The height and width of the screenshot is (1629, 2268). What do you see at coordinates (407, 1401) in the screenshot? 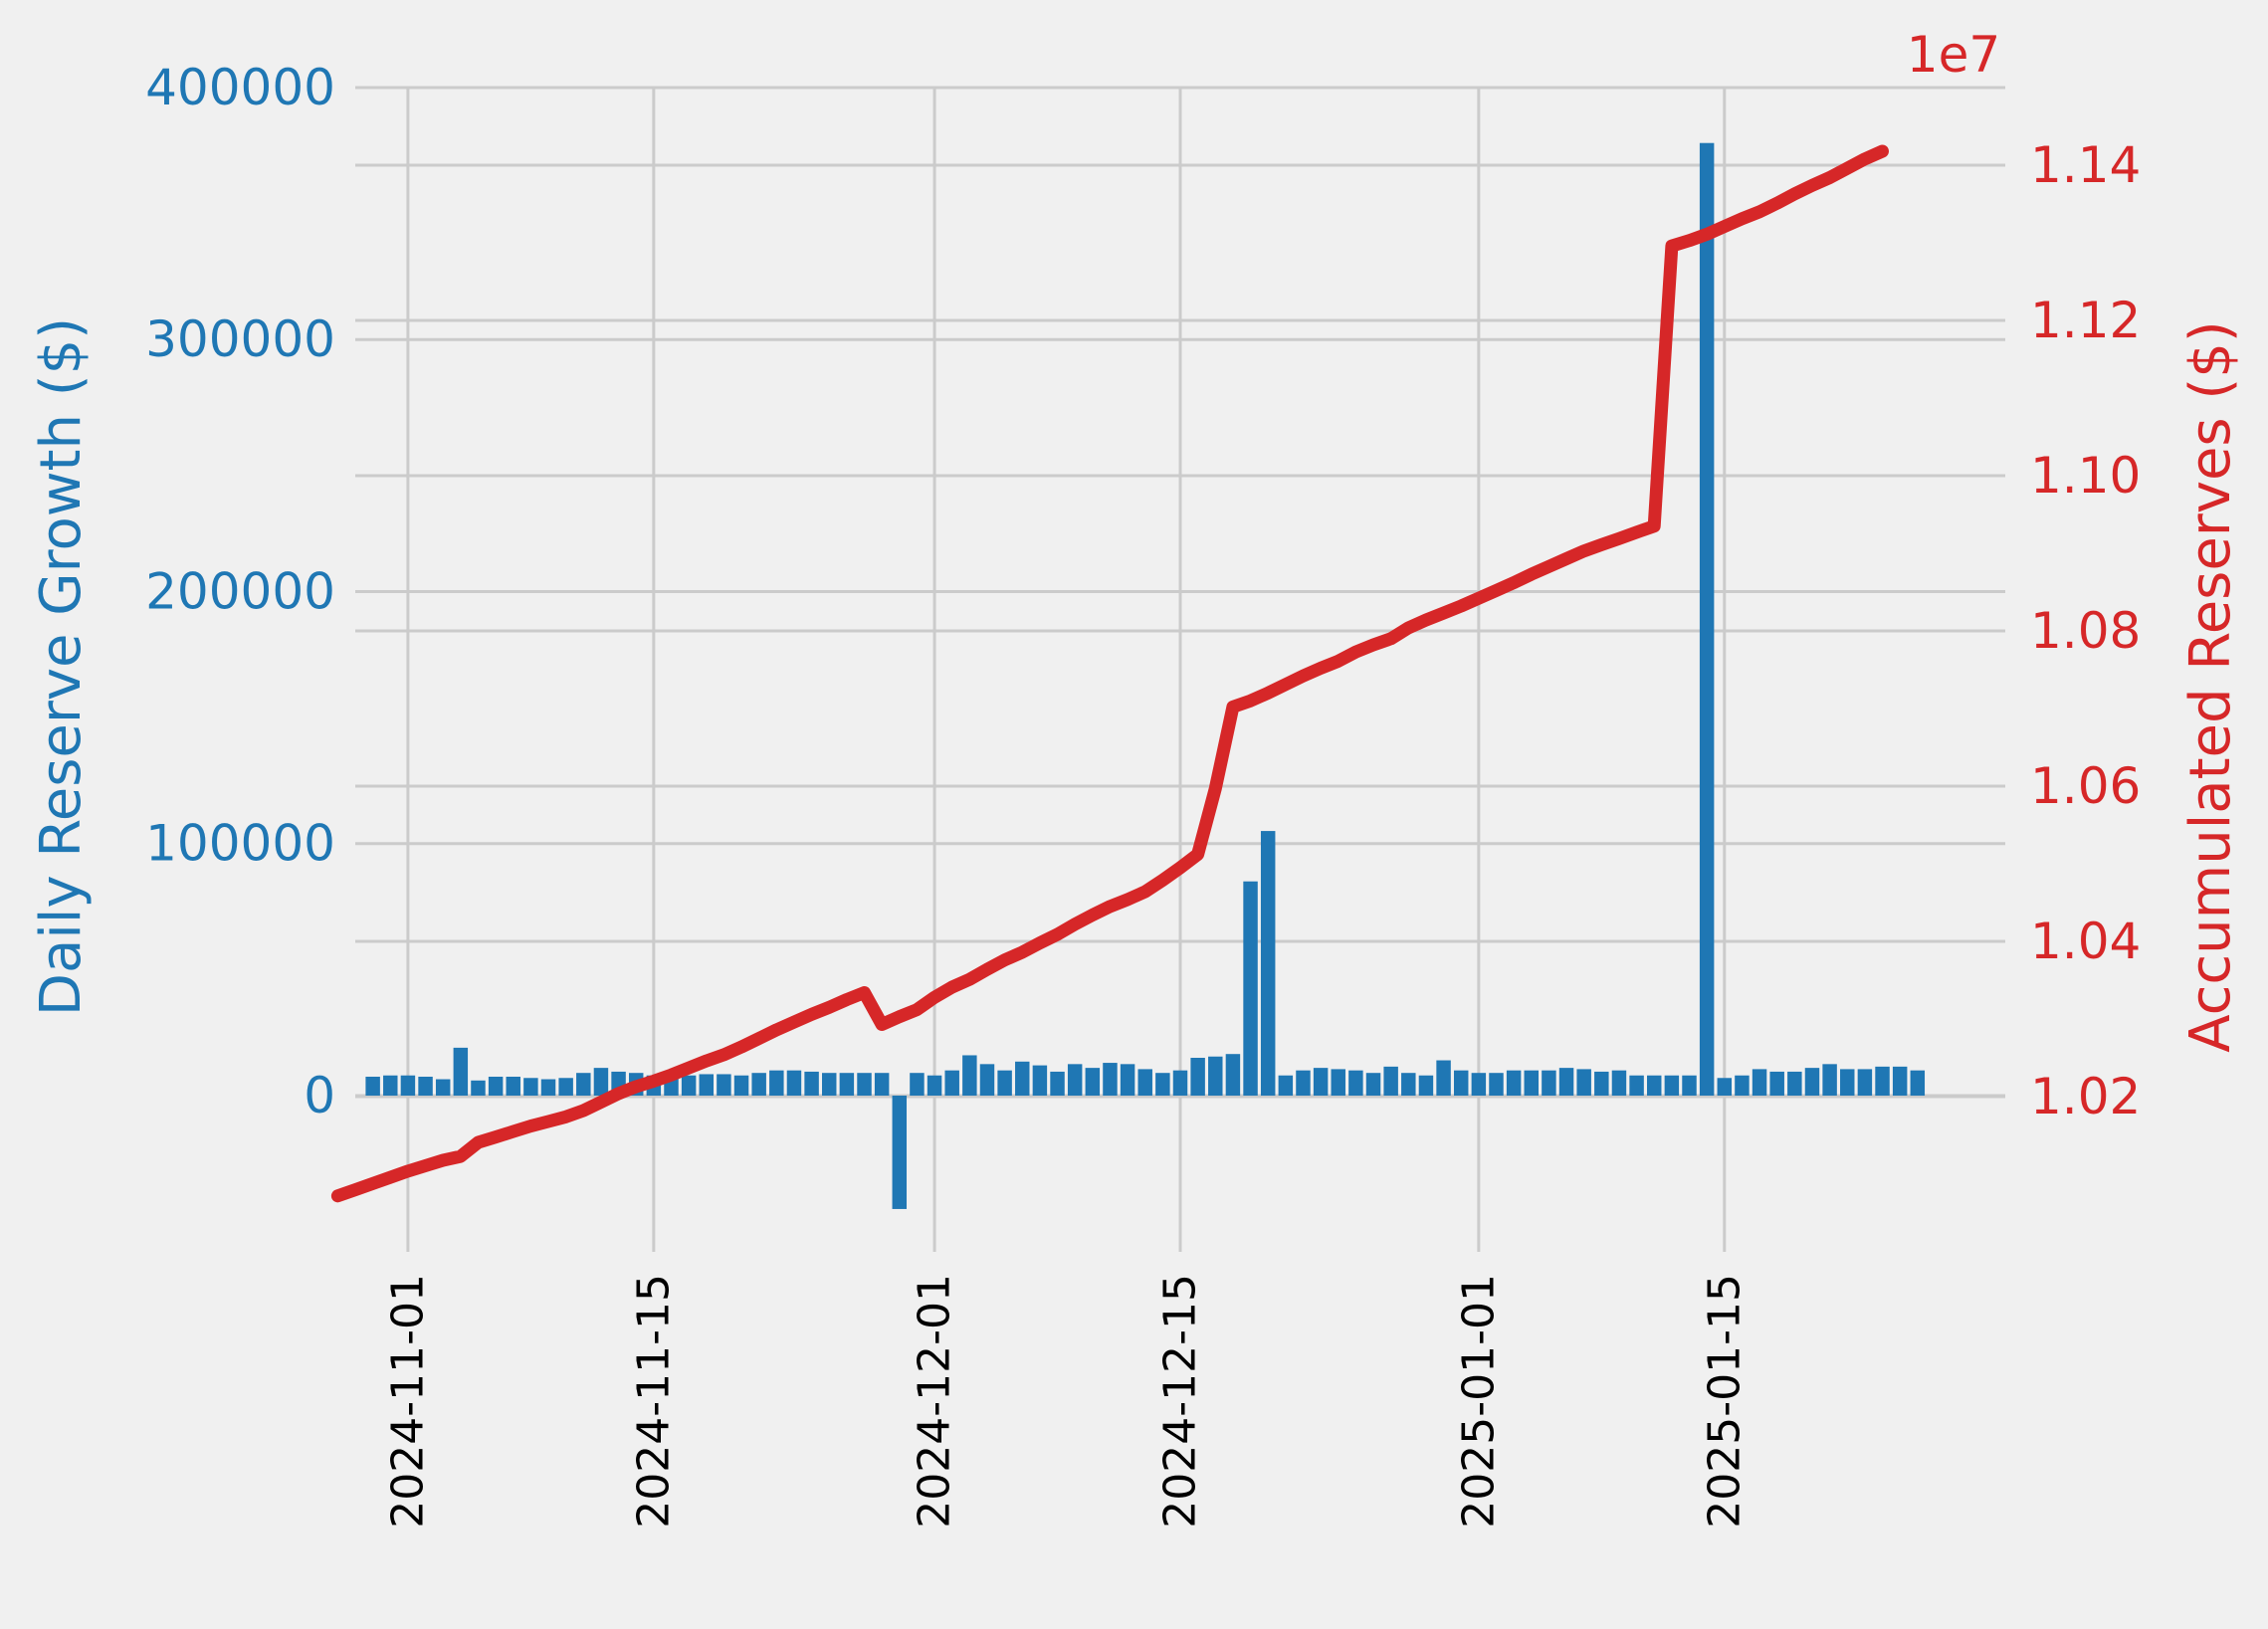
I see `x-tick-label: 2024-11-01` at bounding box center [407, 1401].